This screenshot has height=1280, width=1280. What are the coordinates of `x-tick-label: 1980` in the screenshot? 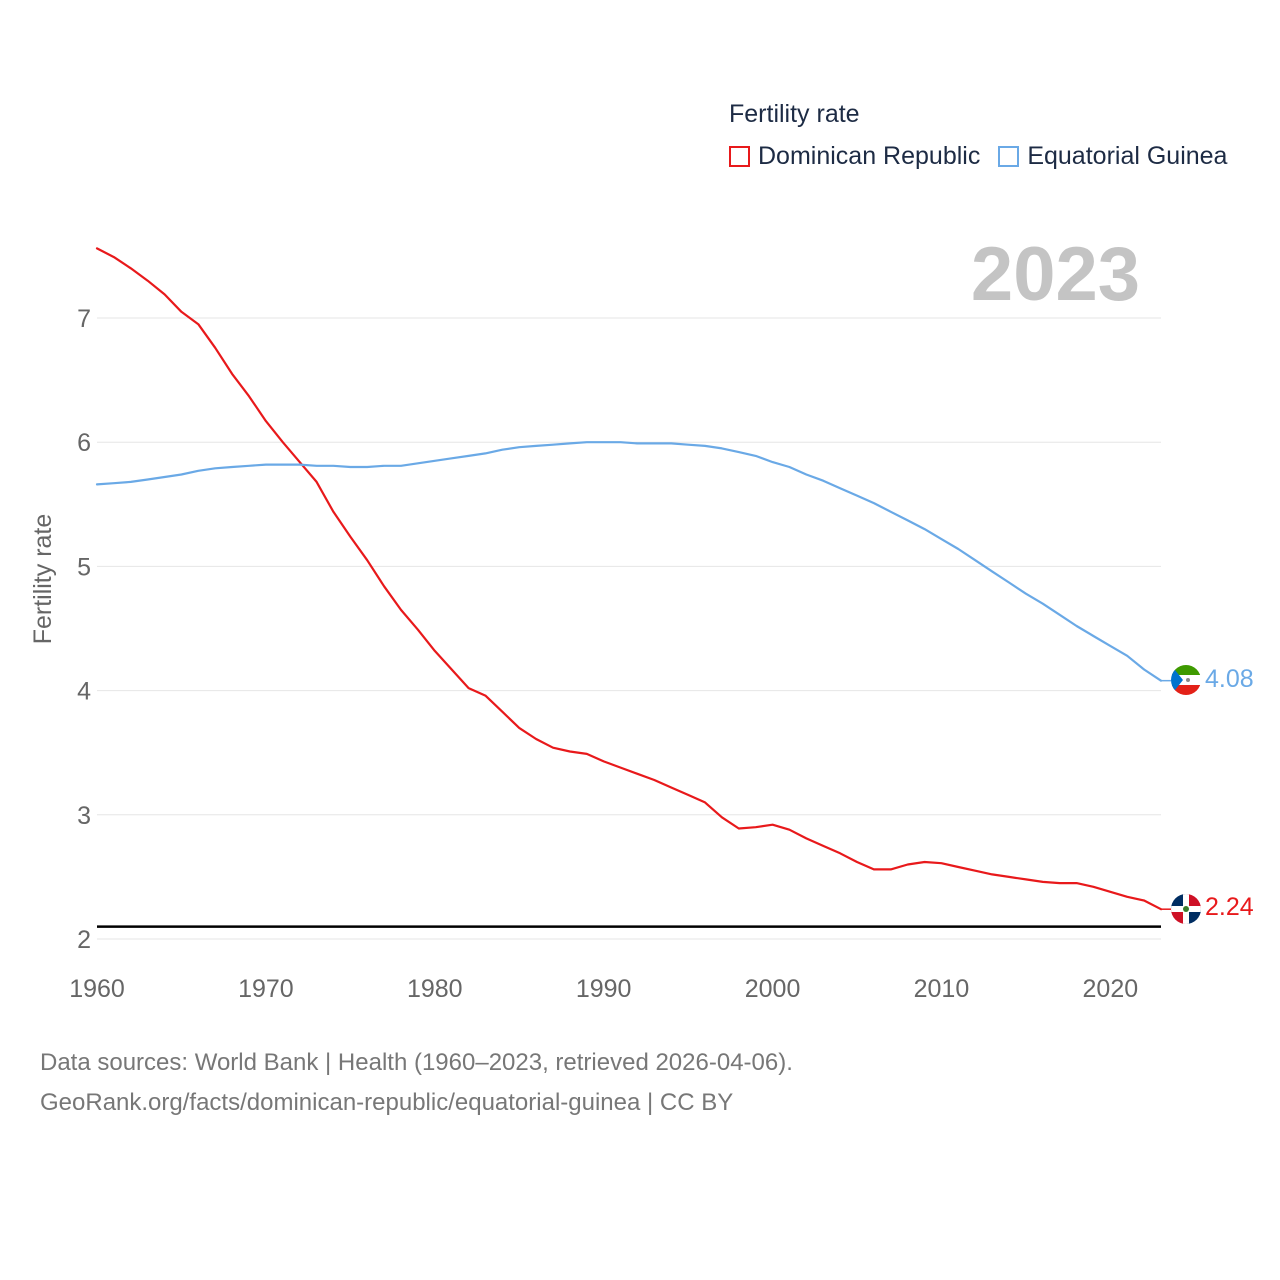 It's located at (435, 989).